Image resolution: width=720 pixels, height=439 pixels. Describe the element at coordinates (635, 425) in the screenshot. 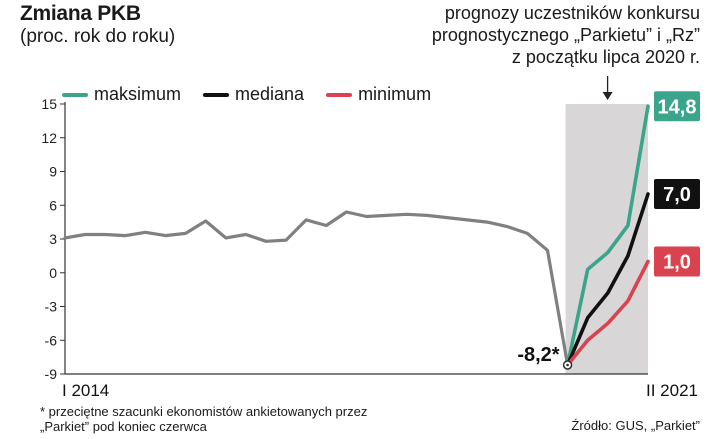

I see `source-note: Źródło: GUS, „Parkiet”` at that location.